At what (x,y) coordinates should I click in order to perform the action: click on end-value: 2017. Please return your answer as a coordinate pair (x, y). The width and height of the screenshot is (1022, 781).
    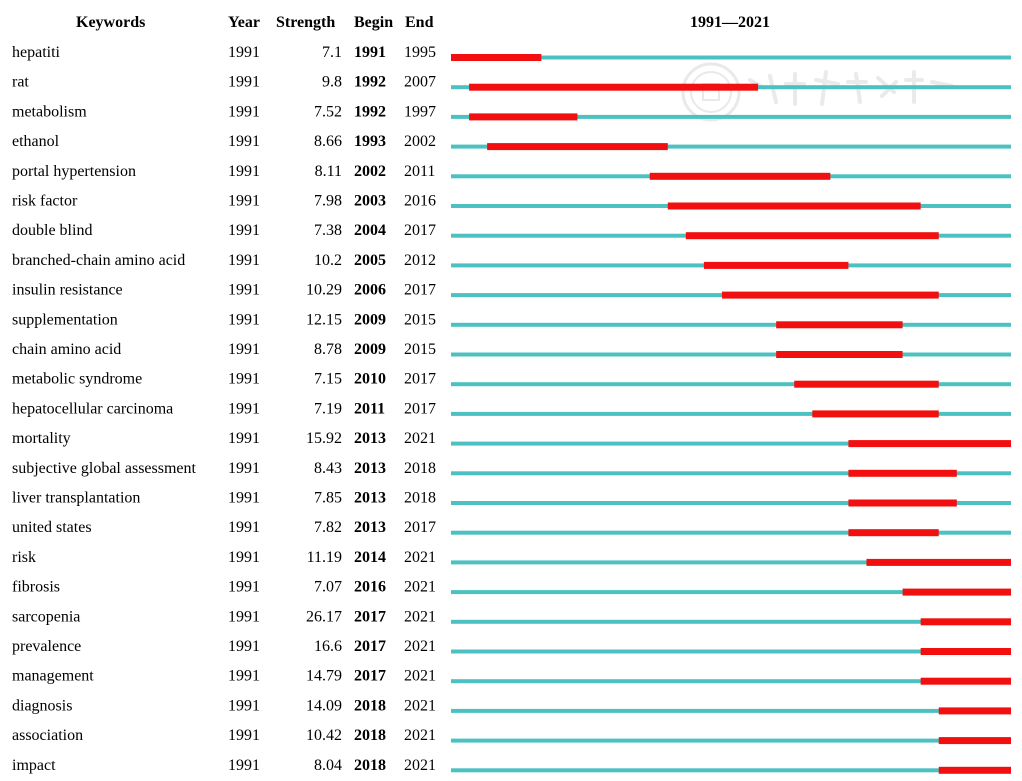
    Looking at the image, I should click on (420, 379).